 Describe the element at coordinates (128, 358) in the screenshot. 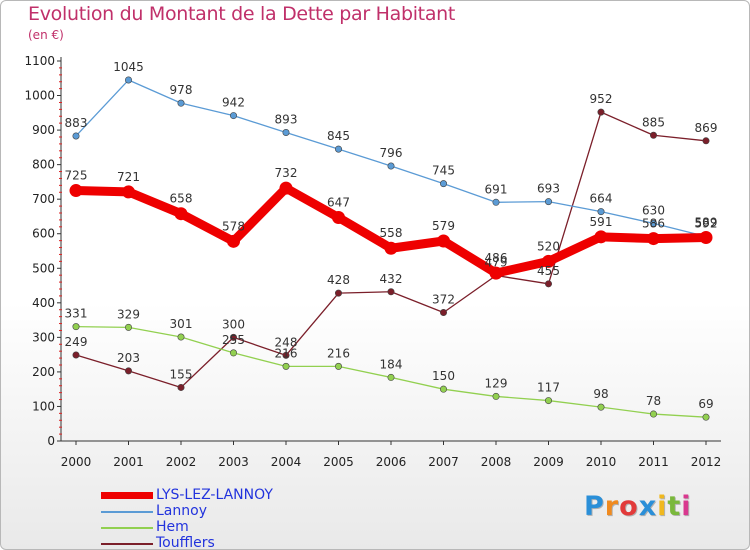

I see `data-label: 203` at that location.